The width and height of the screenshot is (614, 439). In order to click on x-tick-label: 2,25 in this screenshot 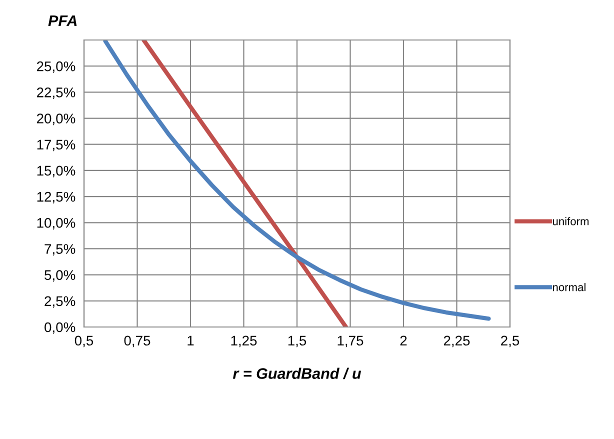, I will do `click(457, 342)`.